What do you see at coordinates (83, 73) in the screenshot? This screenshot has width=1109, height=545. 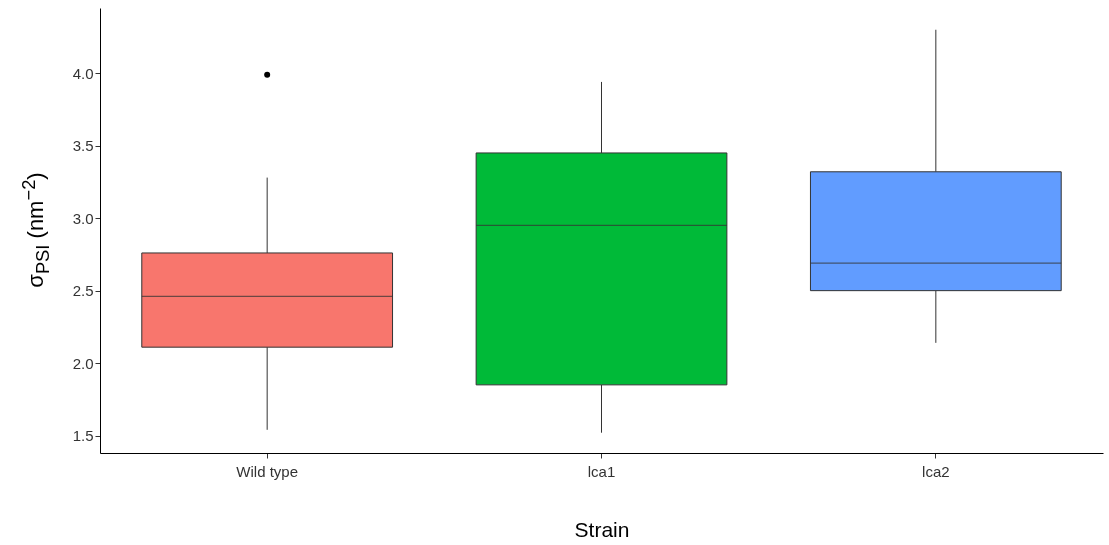 I see `y-tick-label: 4.0` at bounding box center [83, 73].